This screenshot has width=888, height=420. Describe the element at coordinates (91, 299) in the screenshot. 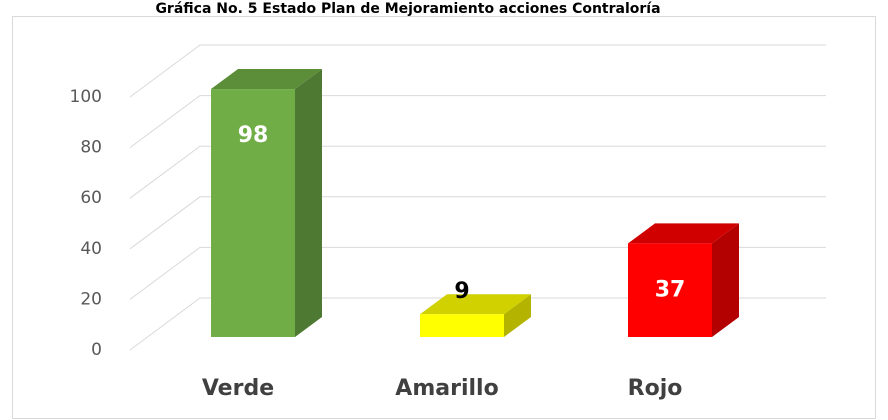

I see `y-tick-label: 20` at that location.